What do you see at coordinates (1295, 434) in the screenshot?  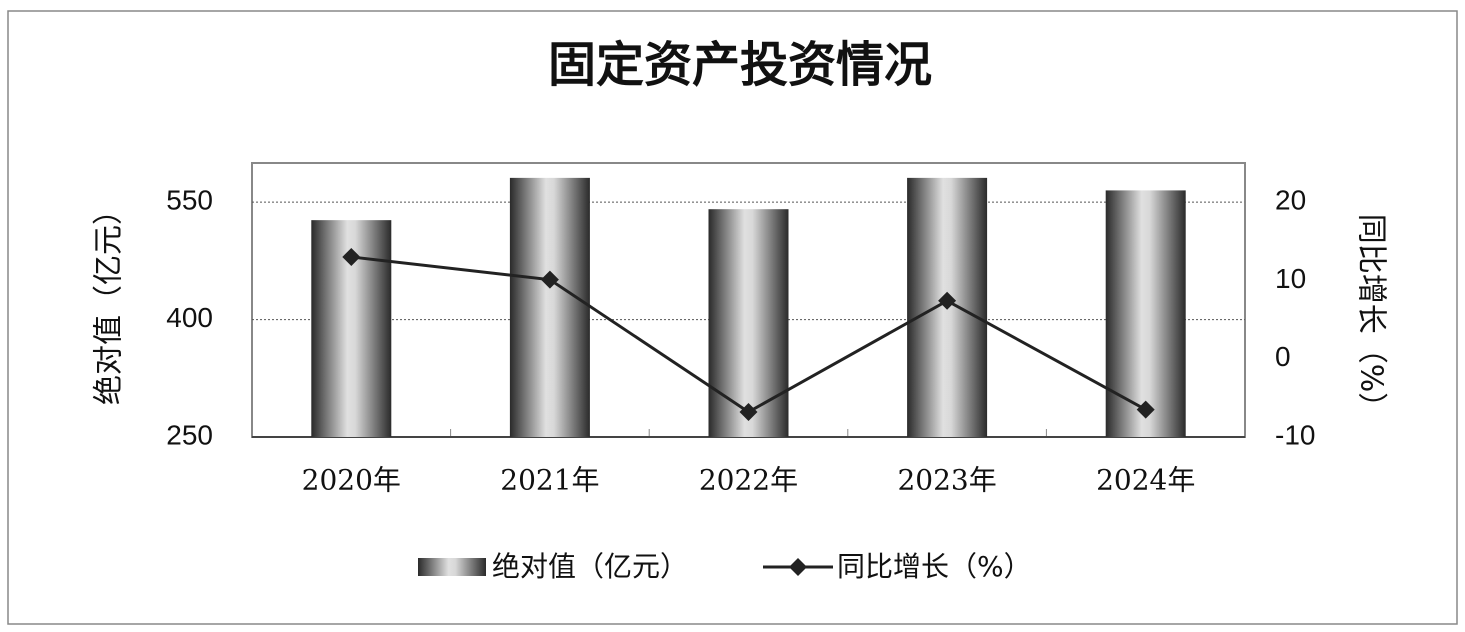 I see `y2-tick-label: -10` at bounding box center [1295, 434].